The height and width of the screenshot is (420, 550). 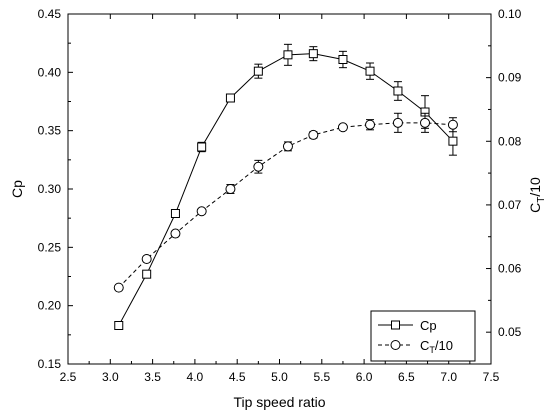 I want to click on x-tick-label: 5.0, so click(x=279, y=377).